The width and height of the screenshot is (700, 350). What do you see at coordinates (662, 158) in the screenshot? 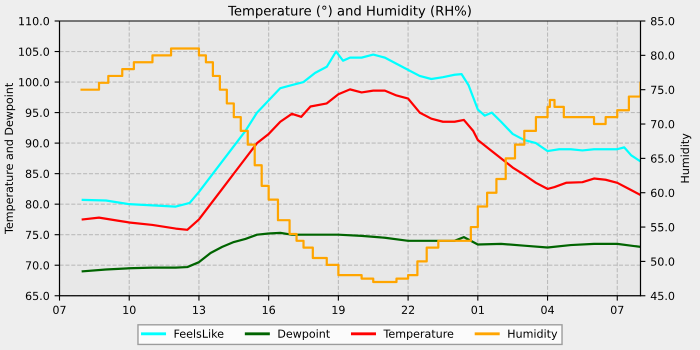
I see `y2-tick-label: 65.0` at bounding box center [662, 158].